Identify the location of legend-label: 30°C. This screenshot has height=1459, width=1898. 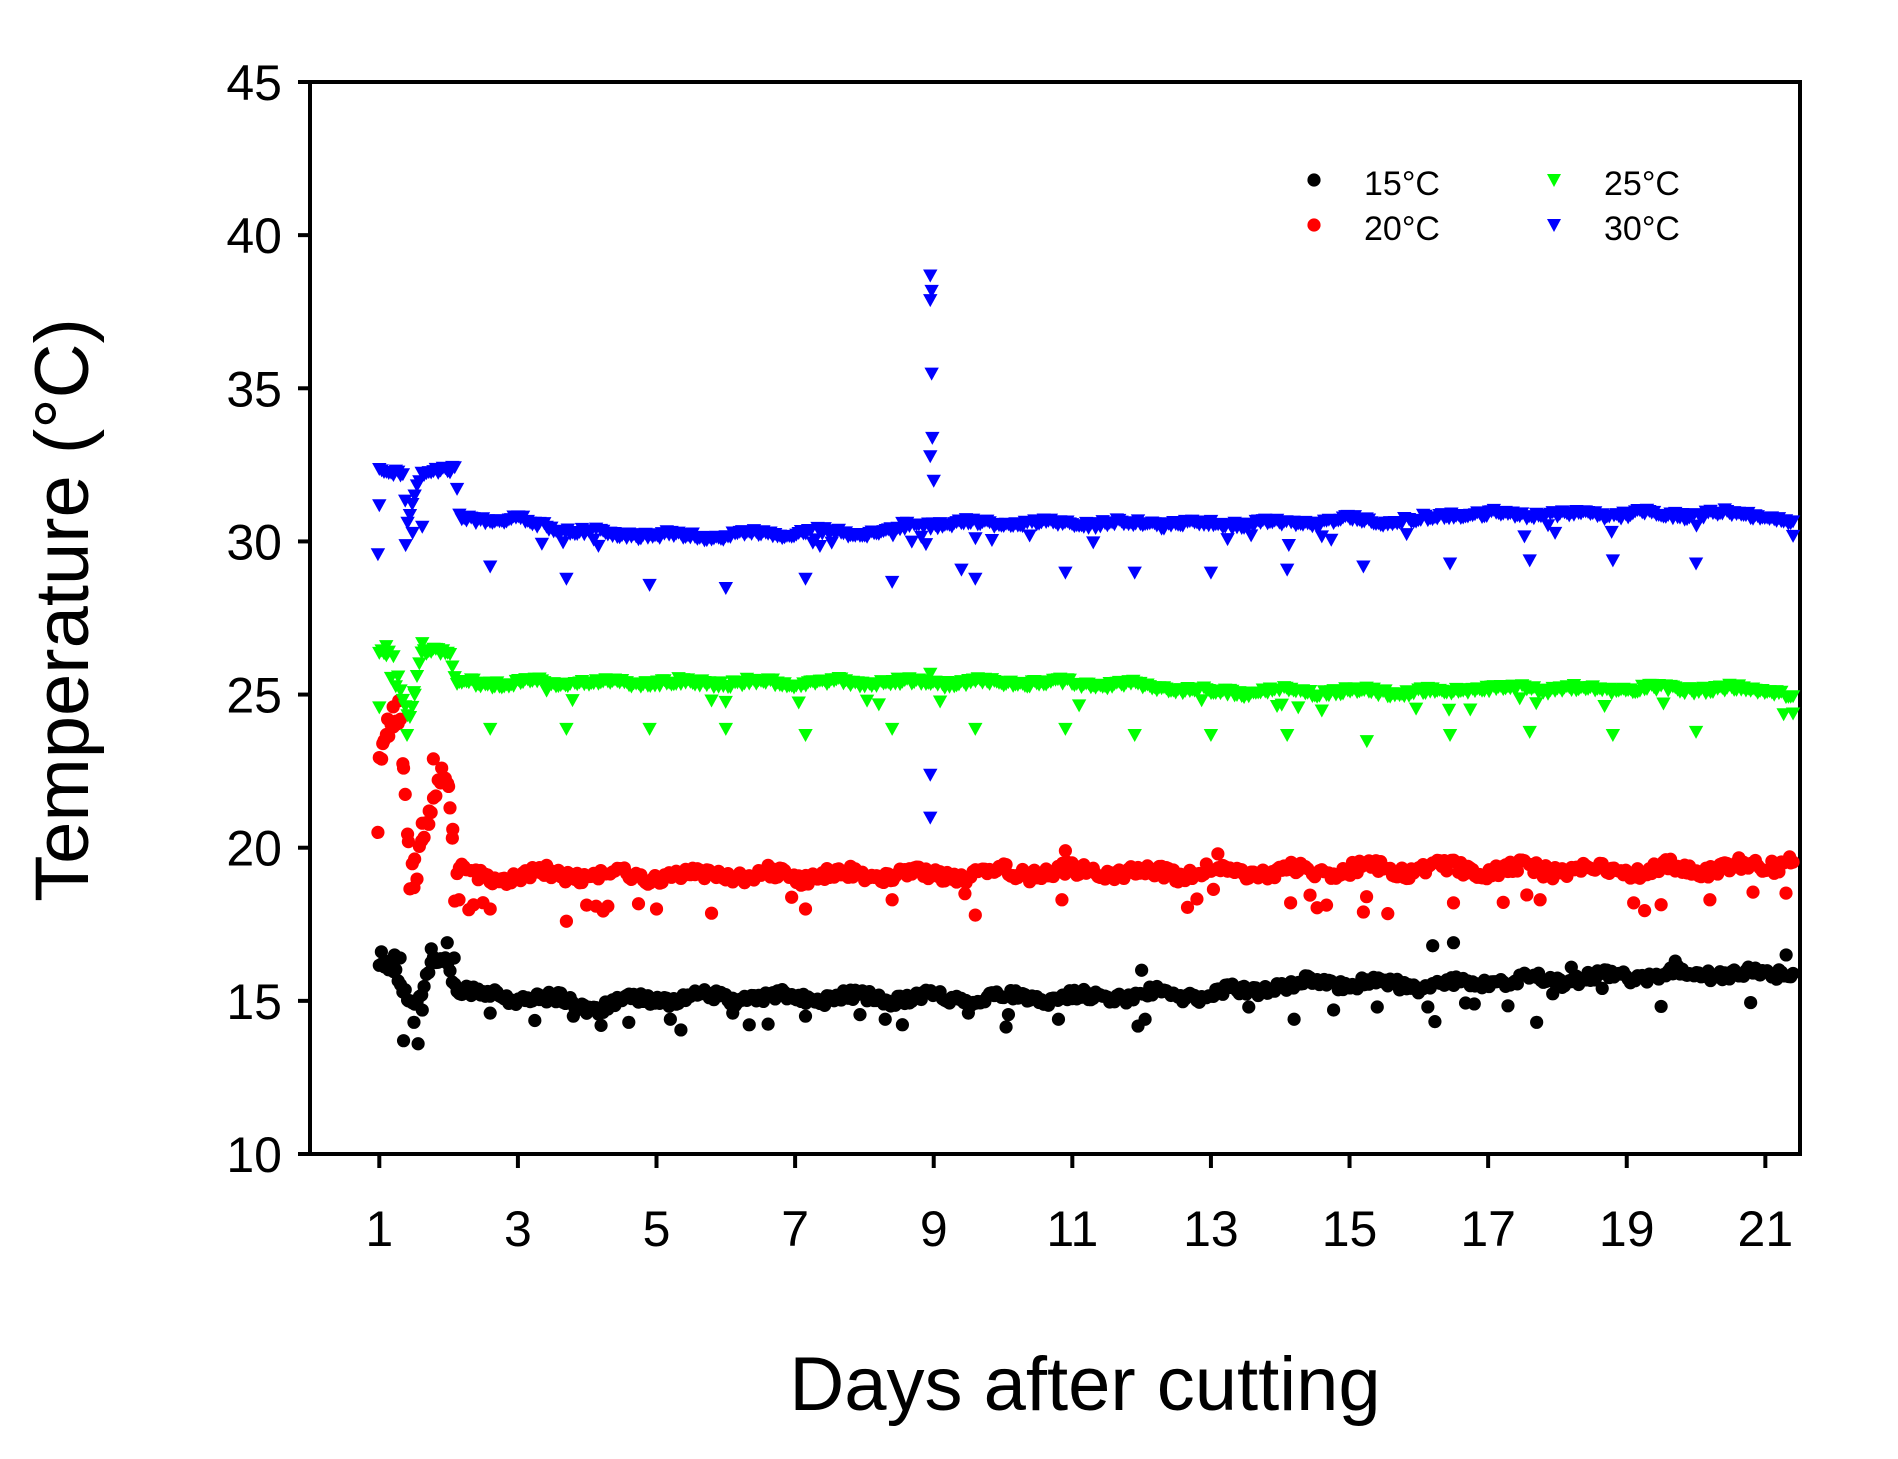
(1642, 229).